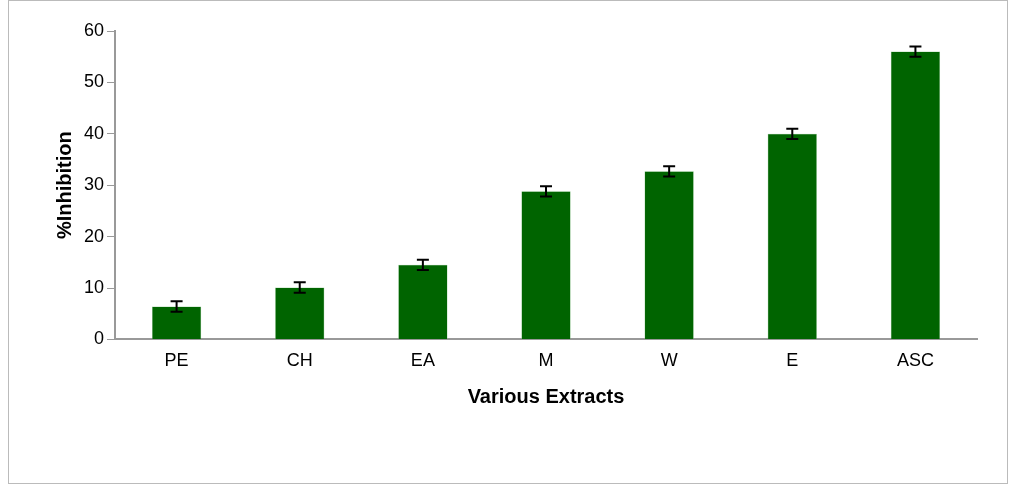 The width and height of the screenshot is (1009, 485). I want to click on x-tick-label: EA, so click(422, 360).